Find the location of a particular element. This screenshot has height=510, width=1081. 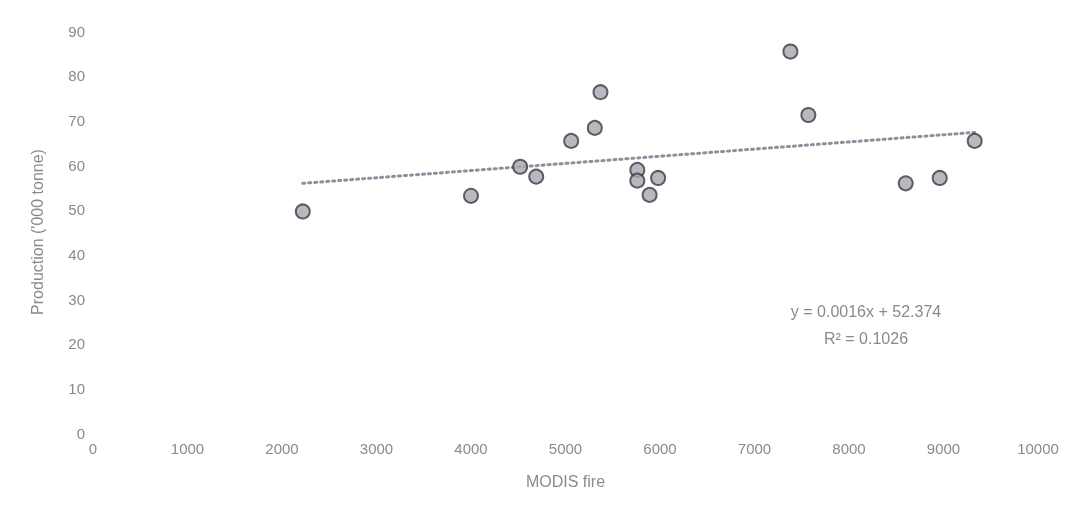

x-tick-label: 1000 is located at coordinates (187, 448).